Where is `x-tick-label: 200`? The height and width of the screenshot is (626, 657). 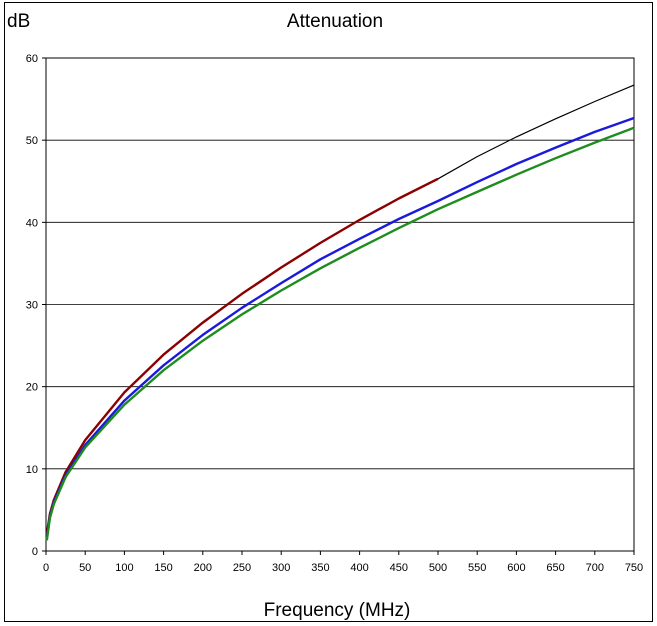 x-tick-label: 200 is located at coordinates (203, 568).